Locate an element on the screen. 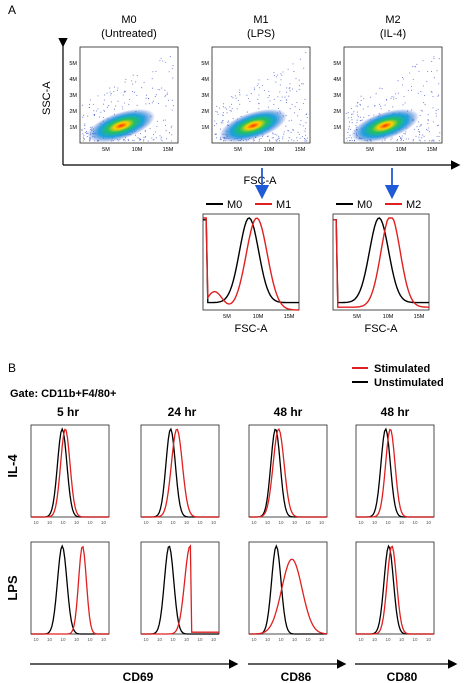  facs-histogram-il-4-4: 10 10 10 10 10 10 is located at coordinates (395, 474).